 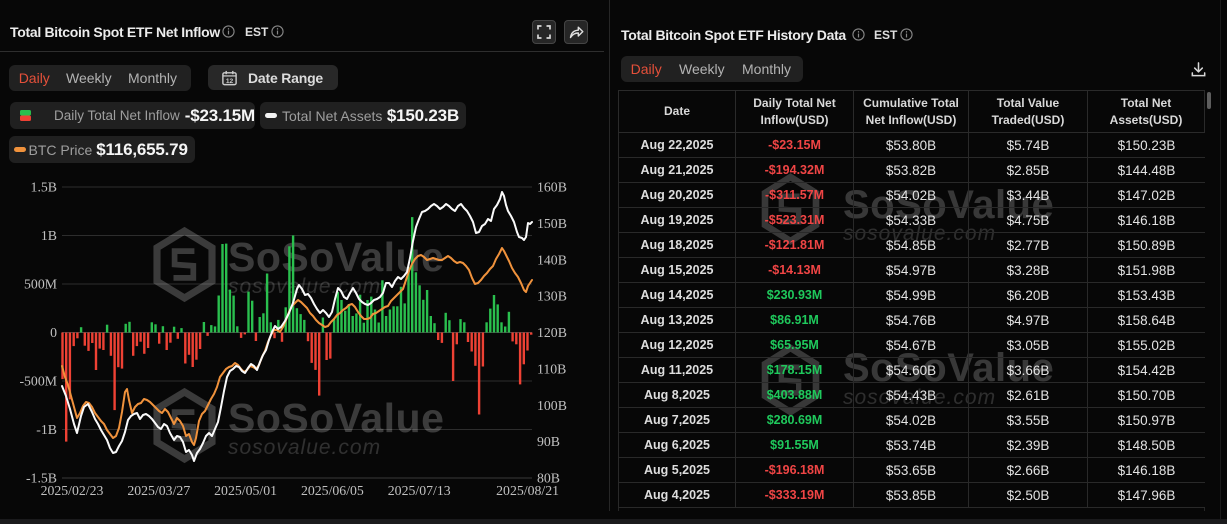 I want to click on svg-text: 2025/06/05, so click(x=332, y=490).